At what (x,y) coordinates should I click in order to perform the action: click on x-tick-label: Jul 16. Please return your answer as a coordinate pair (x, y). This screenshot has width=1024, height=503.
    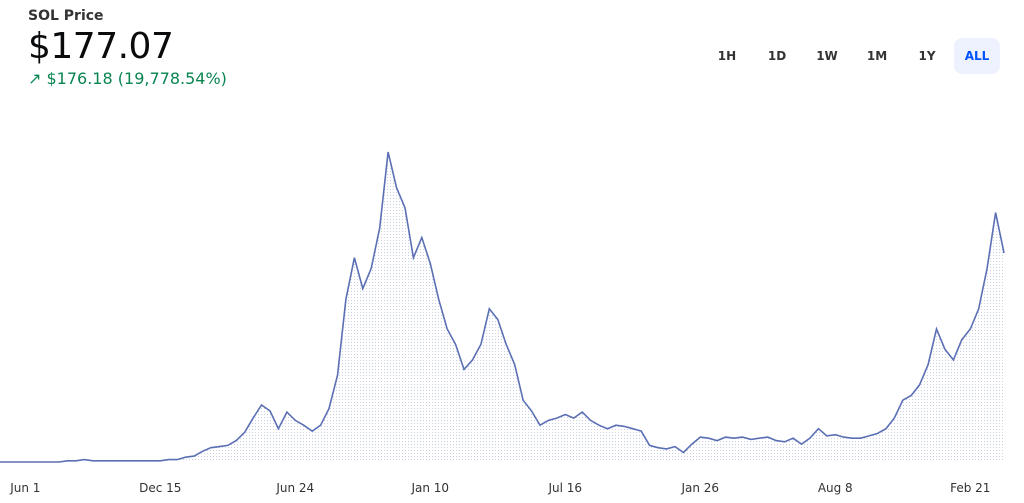
    Looking at the image, I should click on (564, 488).